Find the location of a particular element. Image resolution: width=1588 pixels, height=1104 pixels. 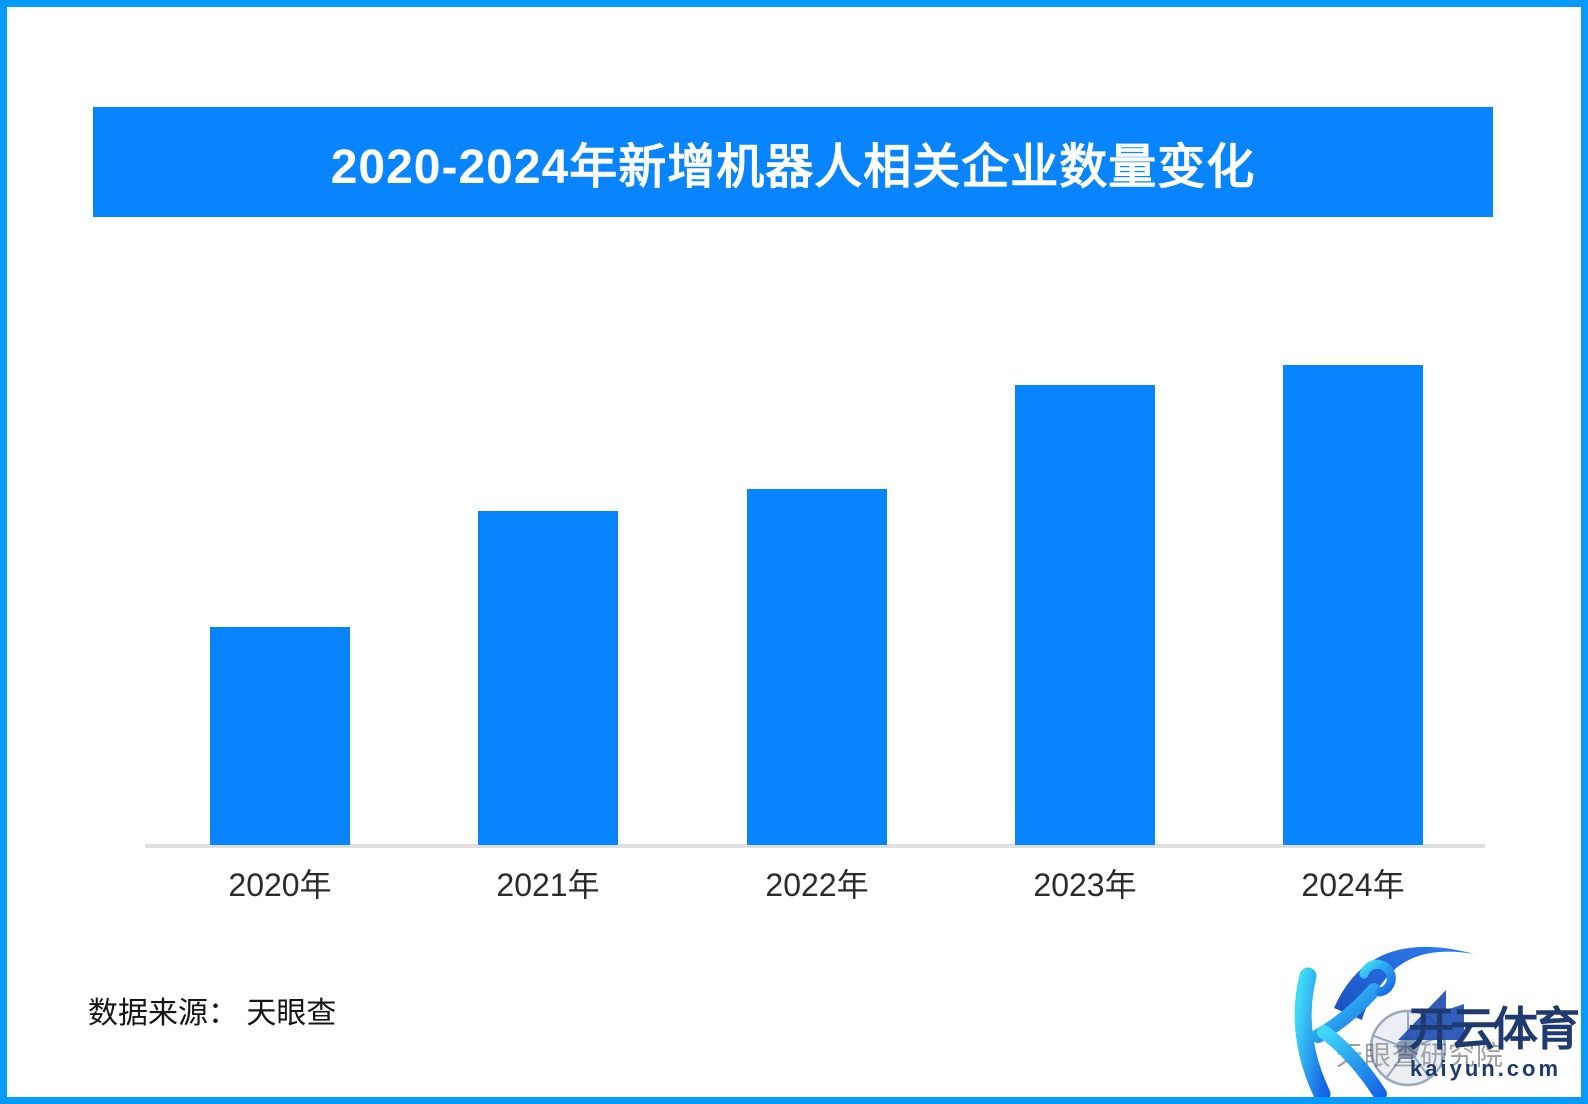

bar-2022年 is located at coordinates (817, 667).